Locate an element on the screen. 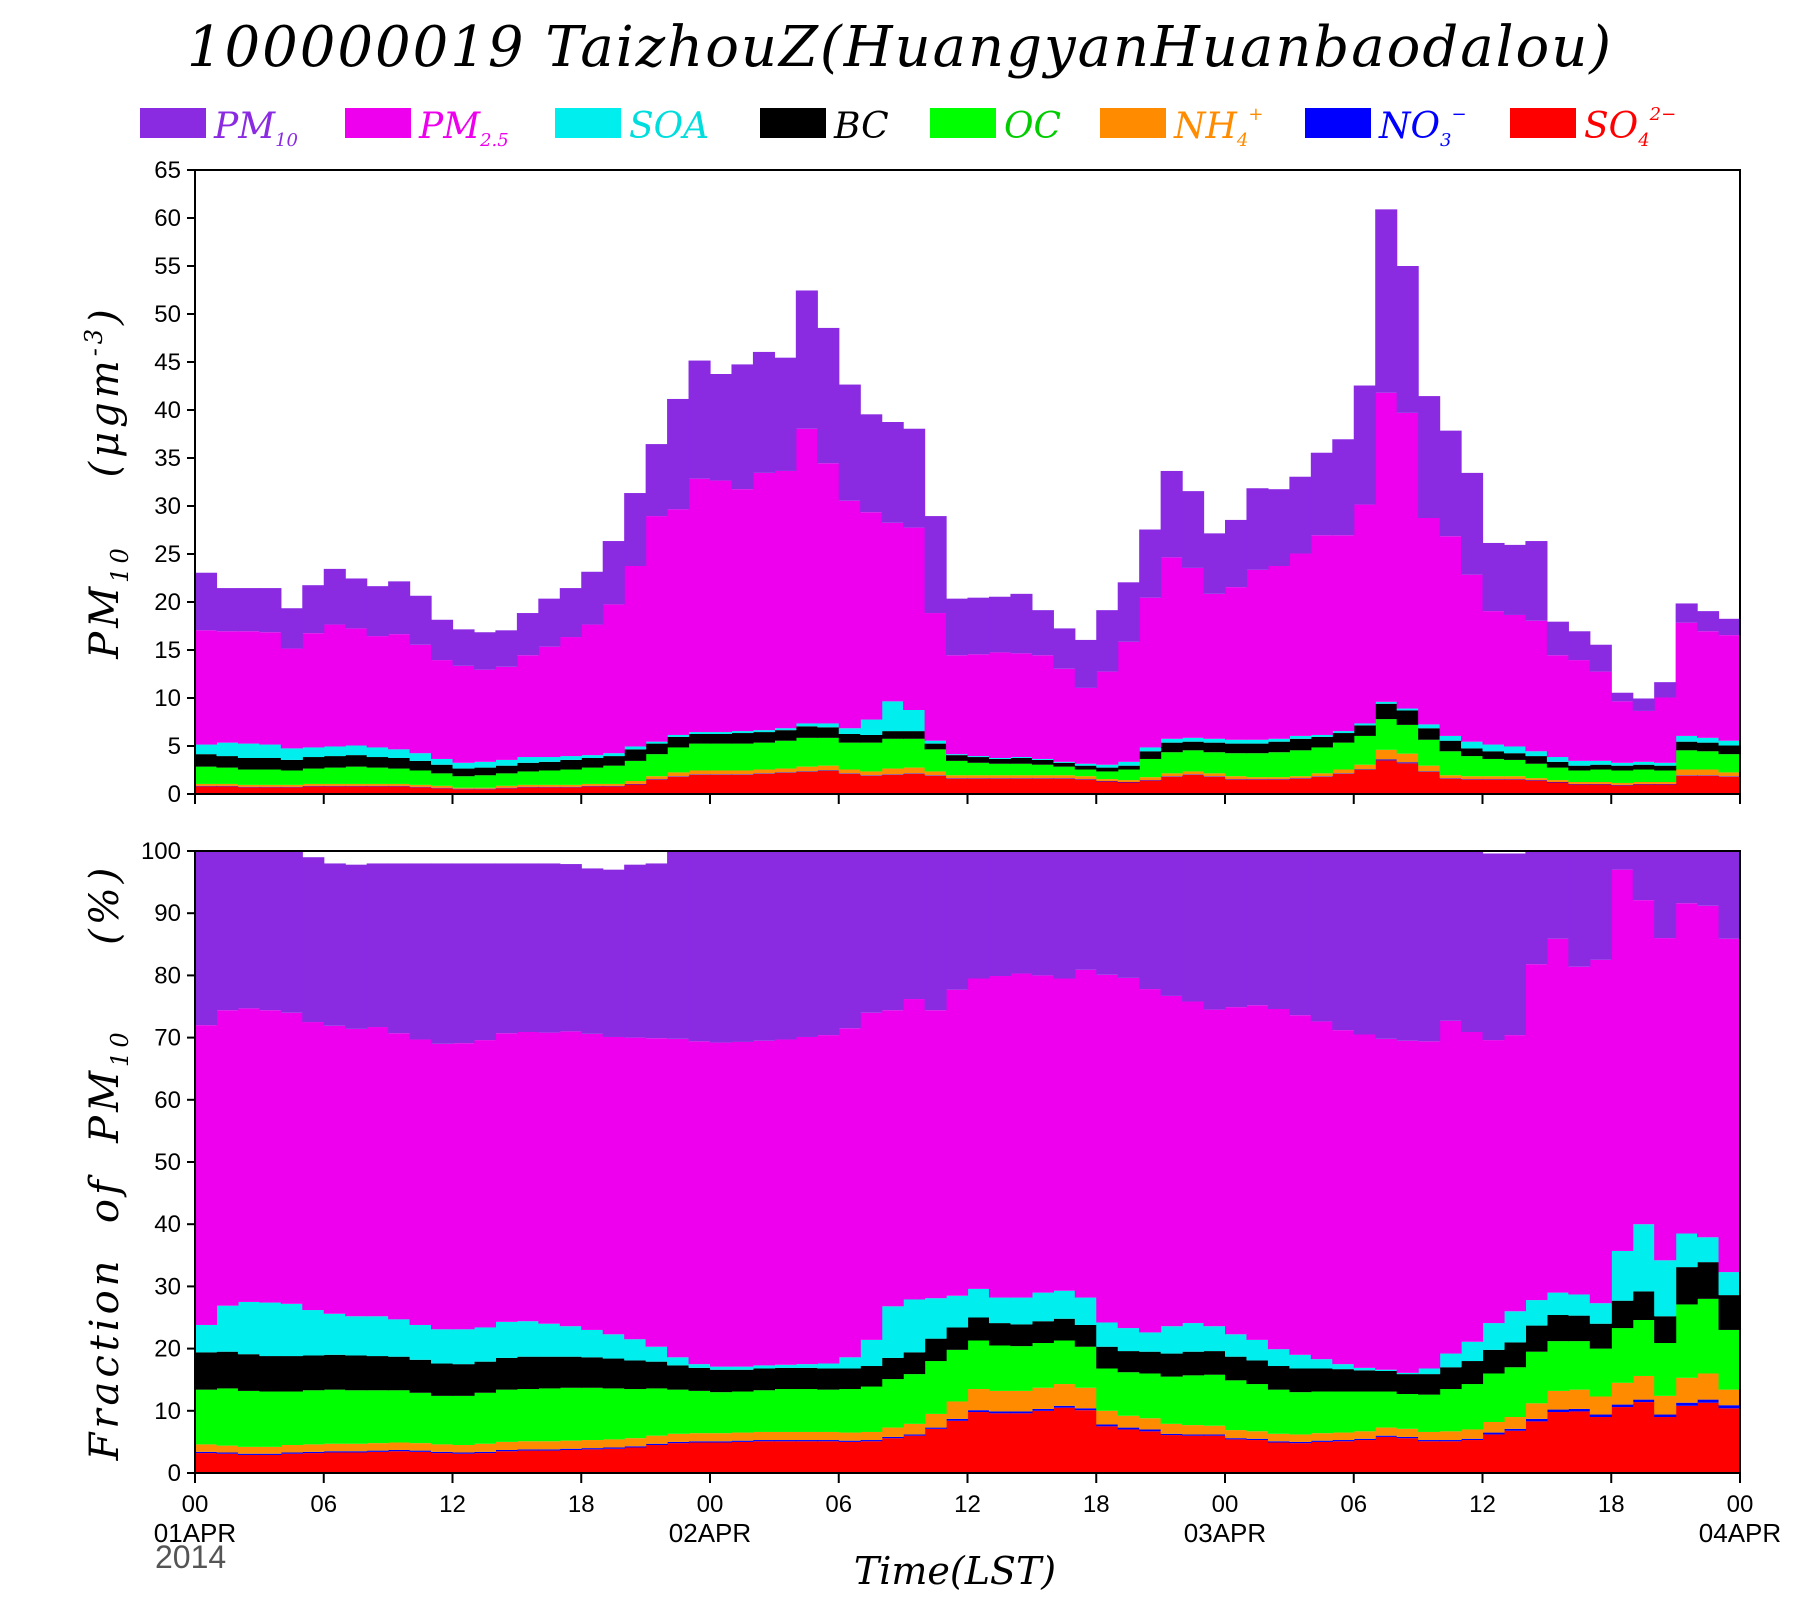 This screenshot has width=1800, height=1600. legend-swatch-so4 is located at coordinates (1543, 123).